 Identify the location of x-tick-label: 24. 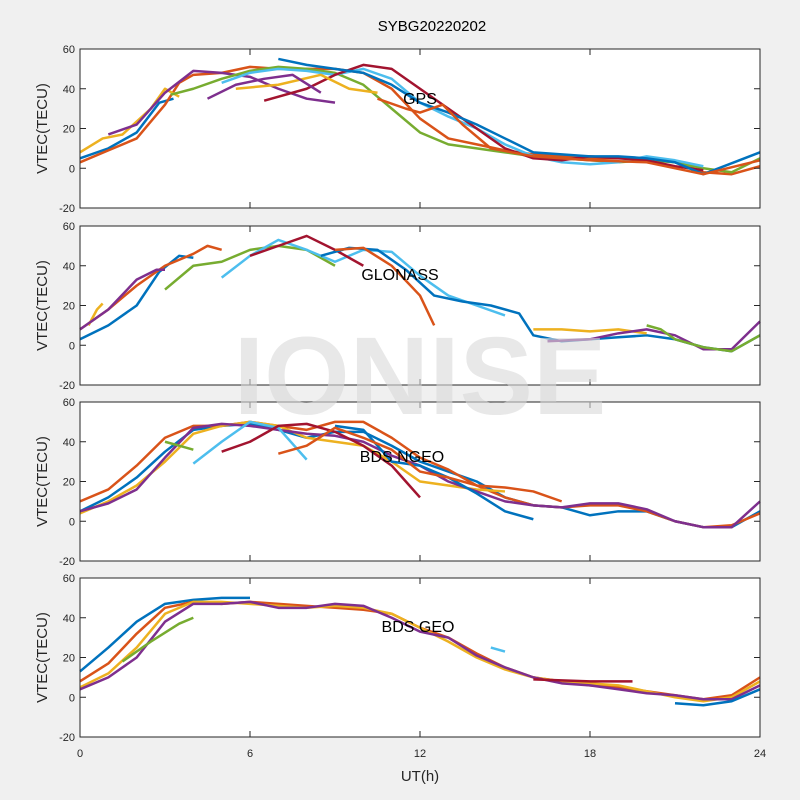
(760, 754).